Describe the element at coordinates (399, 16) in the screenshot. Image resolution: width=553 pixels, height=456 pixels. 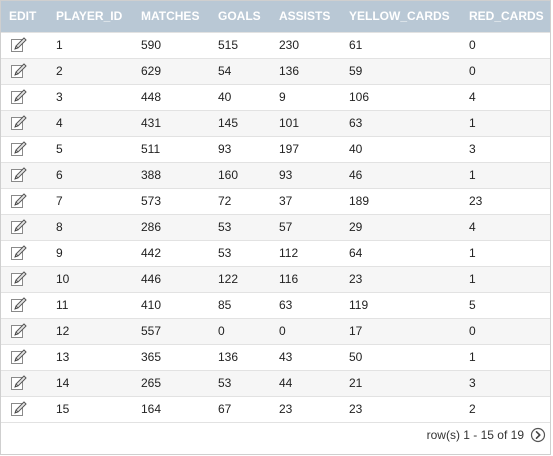
I see `column-header-yellow-cards: YELLOW_CARDS` at that location.